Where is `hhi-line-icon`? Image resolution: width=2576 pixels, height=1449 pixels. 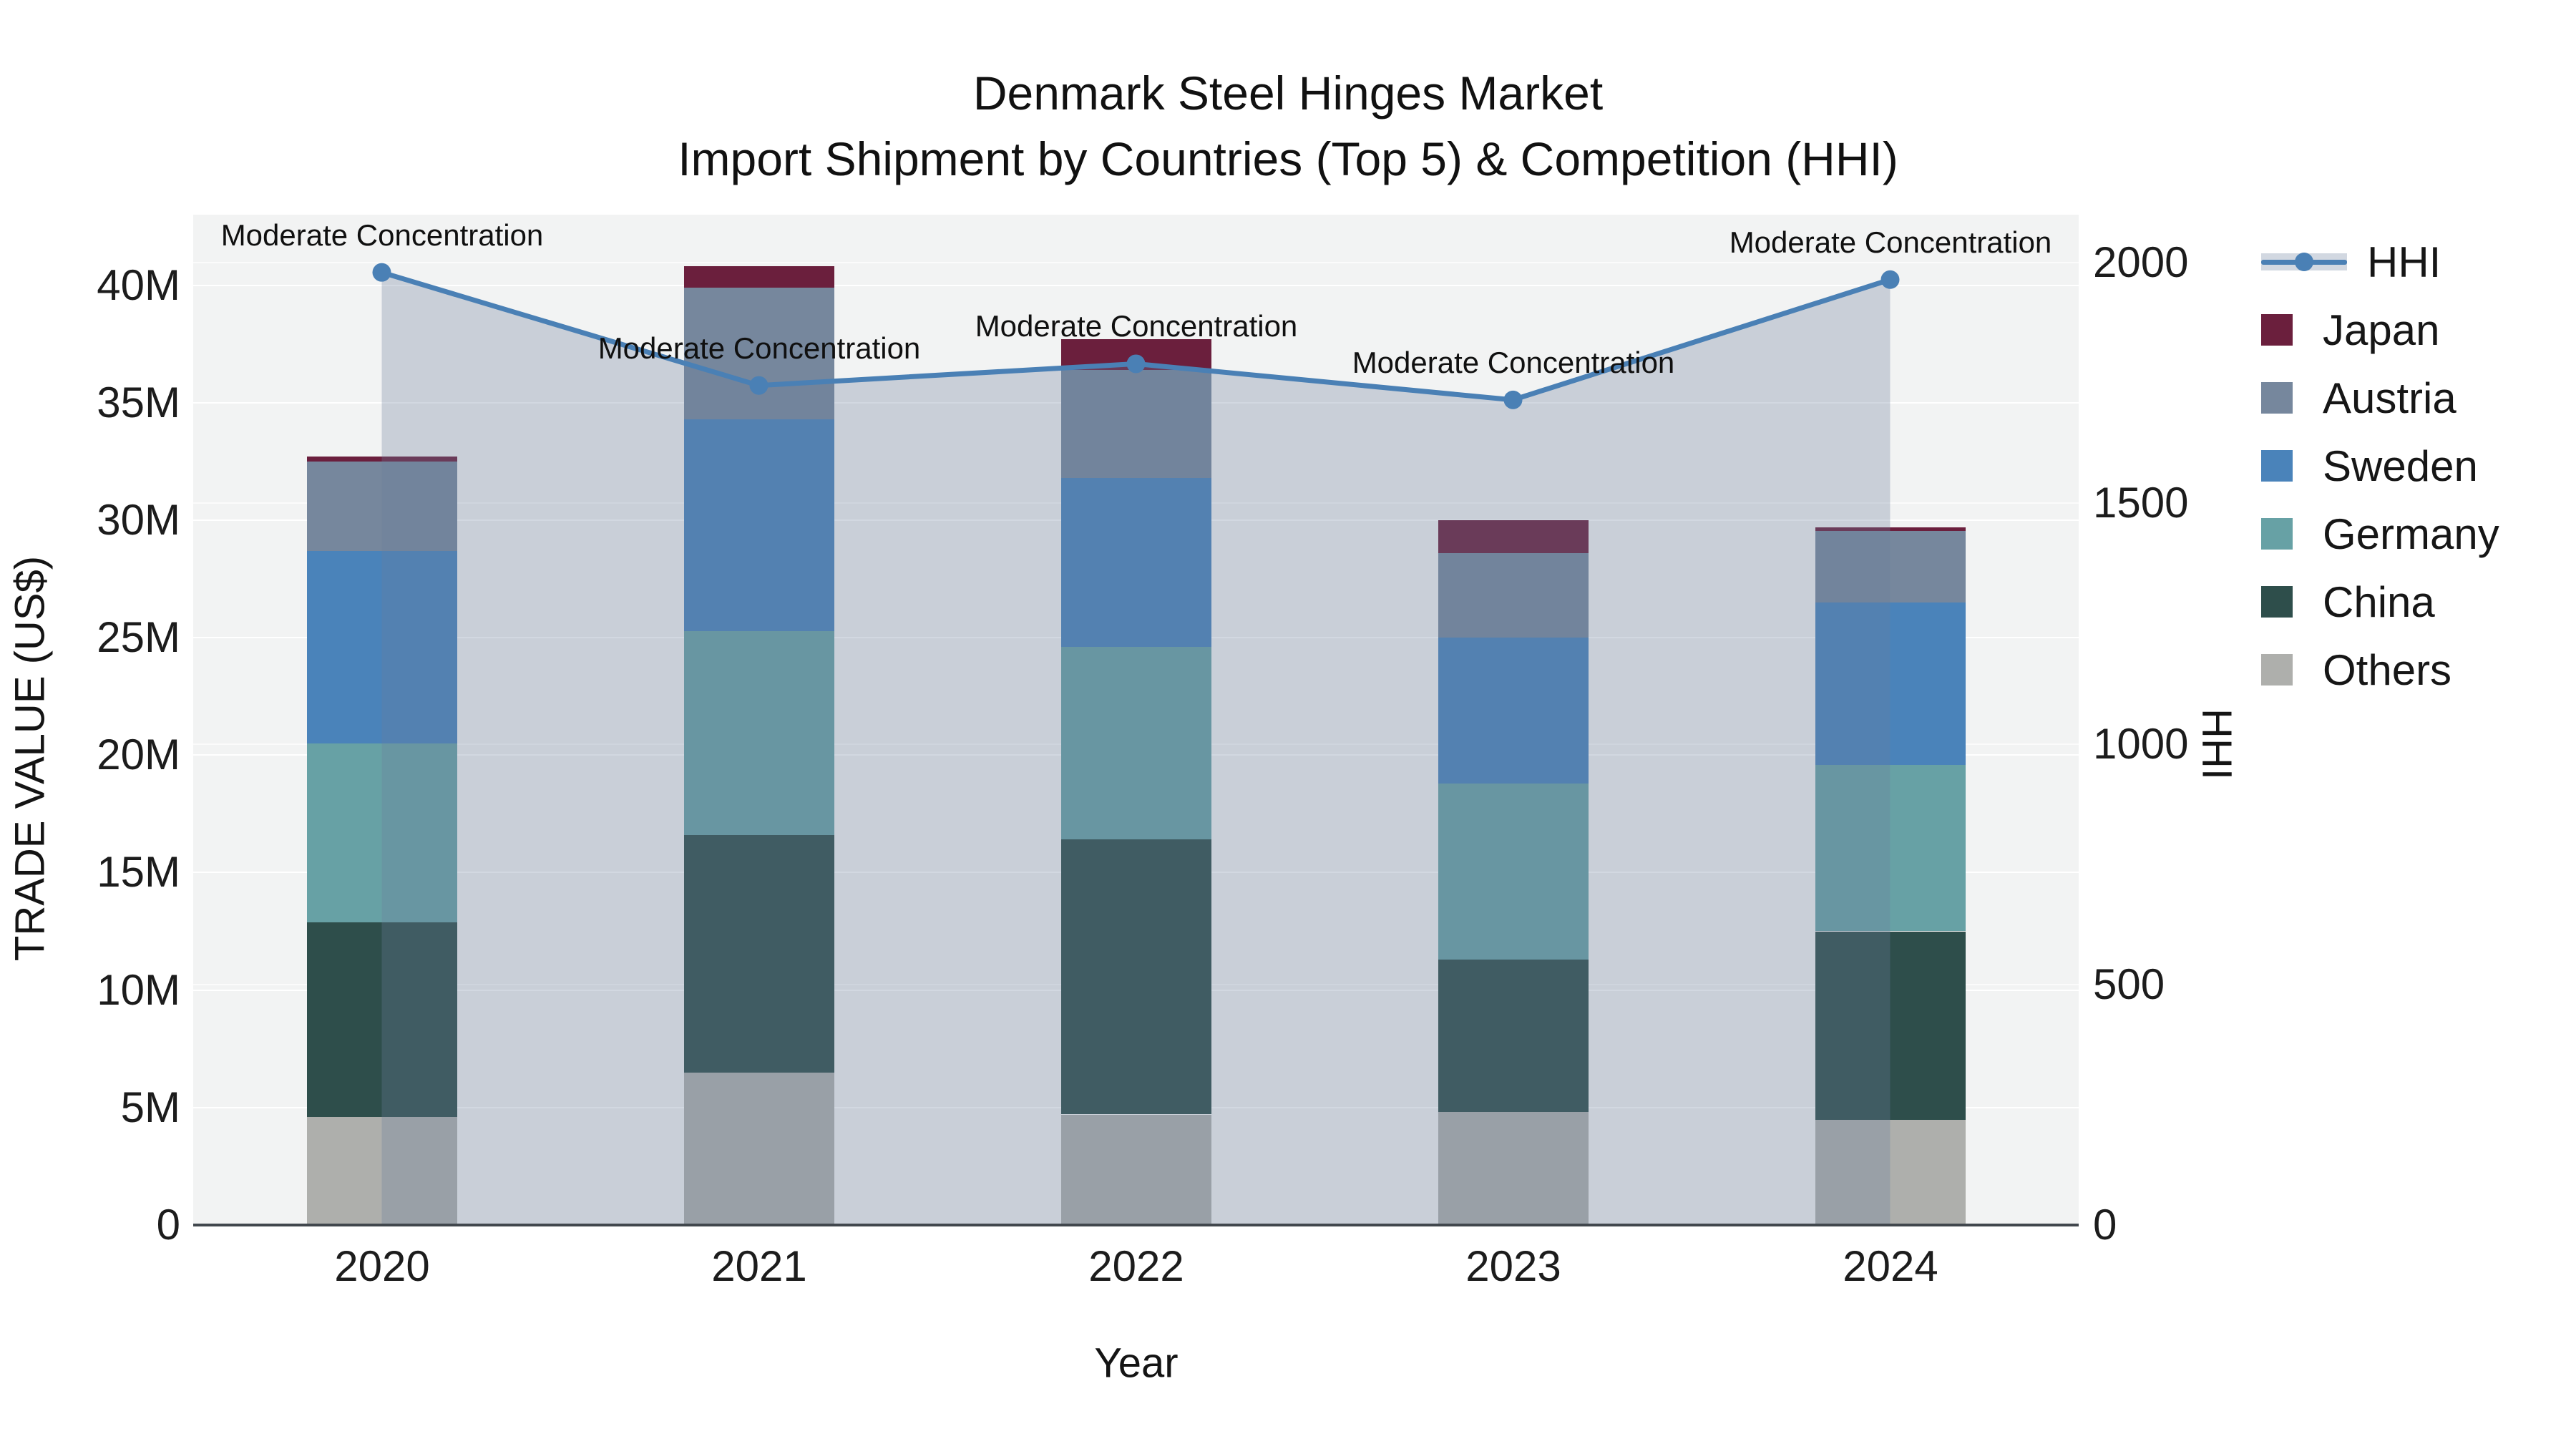
hhi-line-icon is located at coordinates (2304, 262).